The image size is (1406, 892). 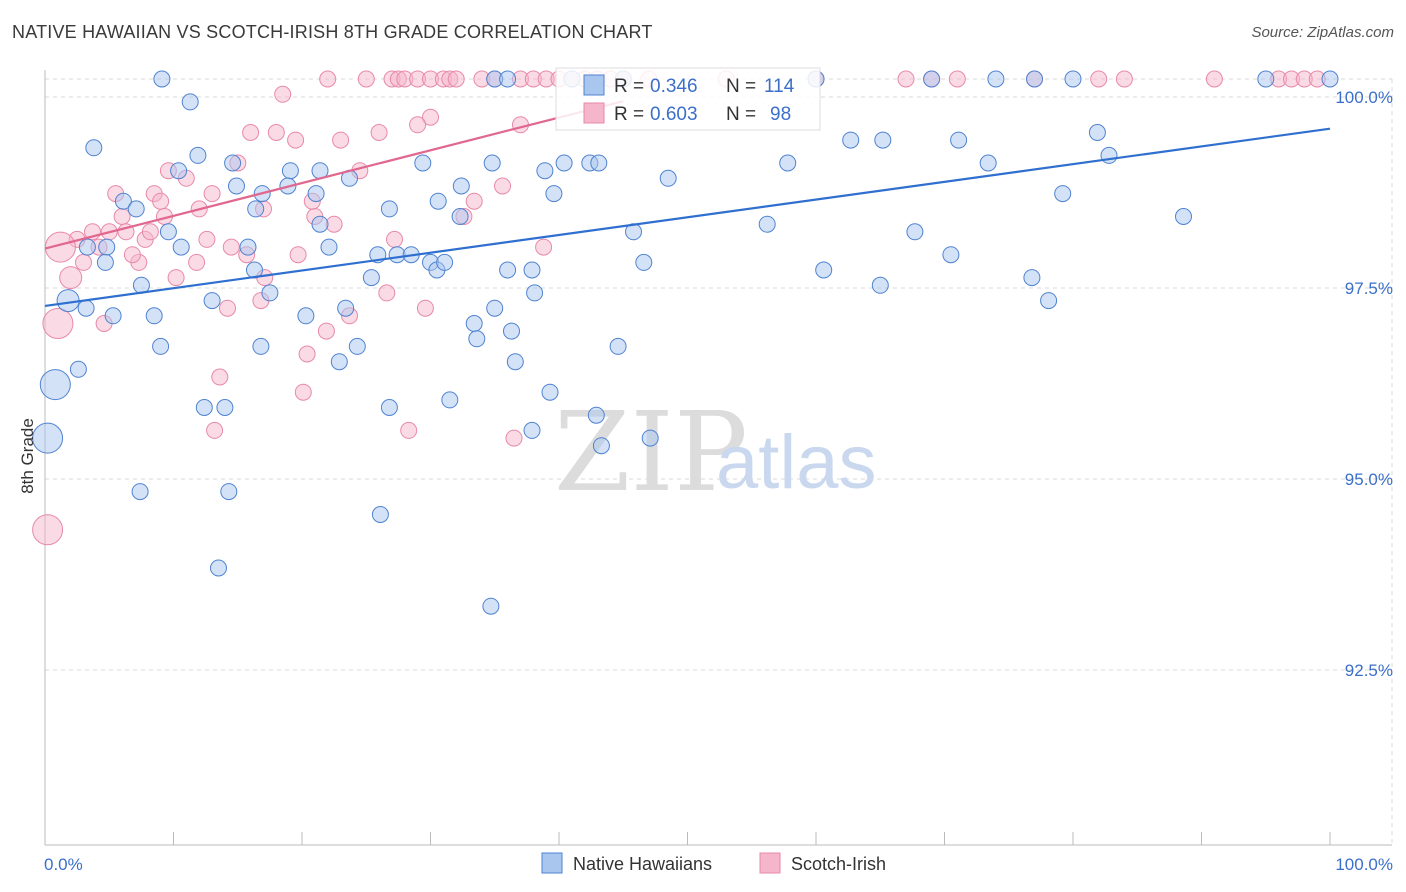 I want to click on watermark-atlas: atlas, so click(x=796, y=462).